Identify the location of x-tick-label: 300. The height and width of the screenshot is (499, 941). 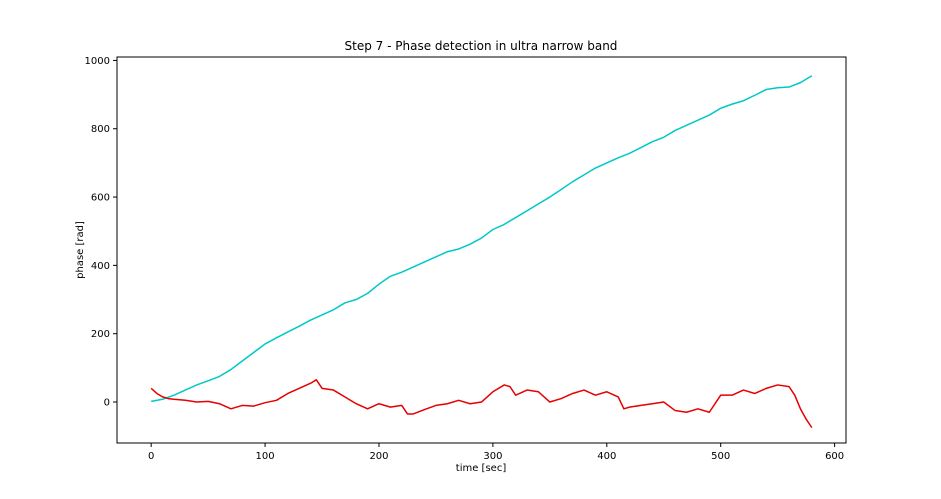
(492, 456).